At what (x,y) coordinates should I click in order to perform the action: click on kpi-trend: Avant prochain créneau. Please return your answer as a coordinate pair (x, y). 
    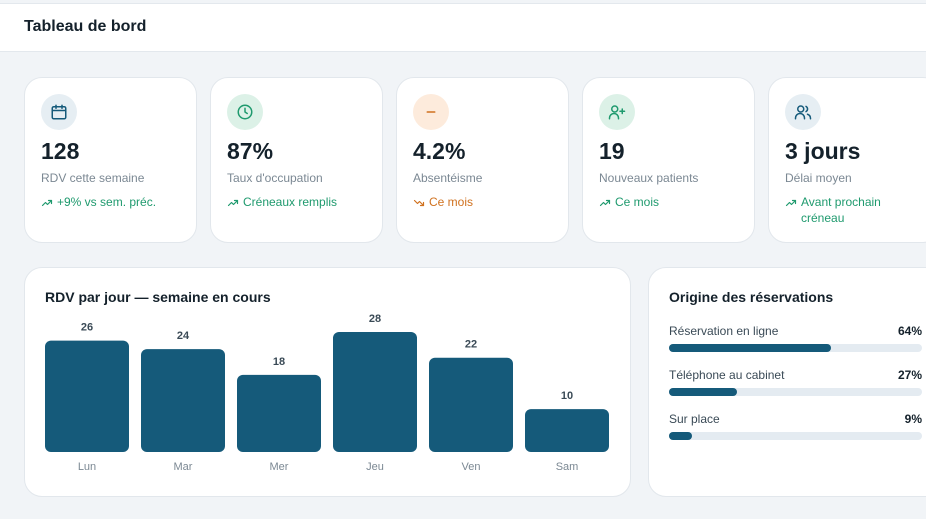
    Looking at the image, I should click on (855, 210).